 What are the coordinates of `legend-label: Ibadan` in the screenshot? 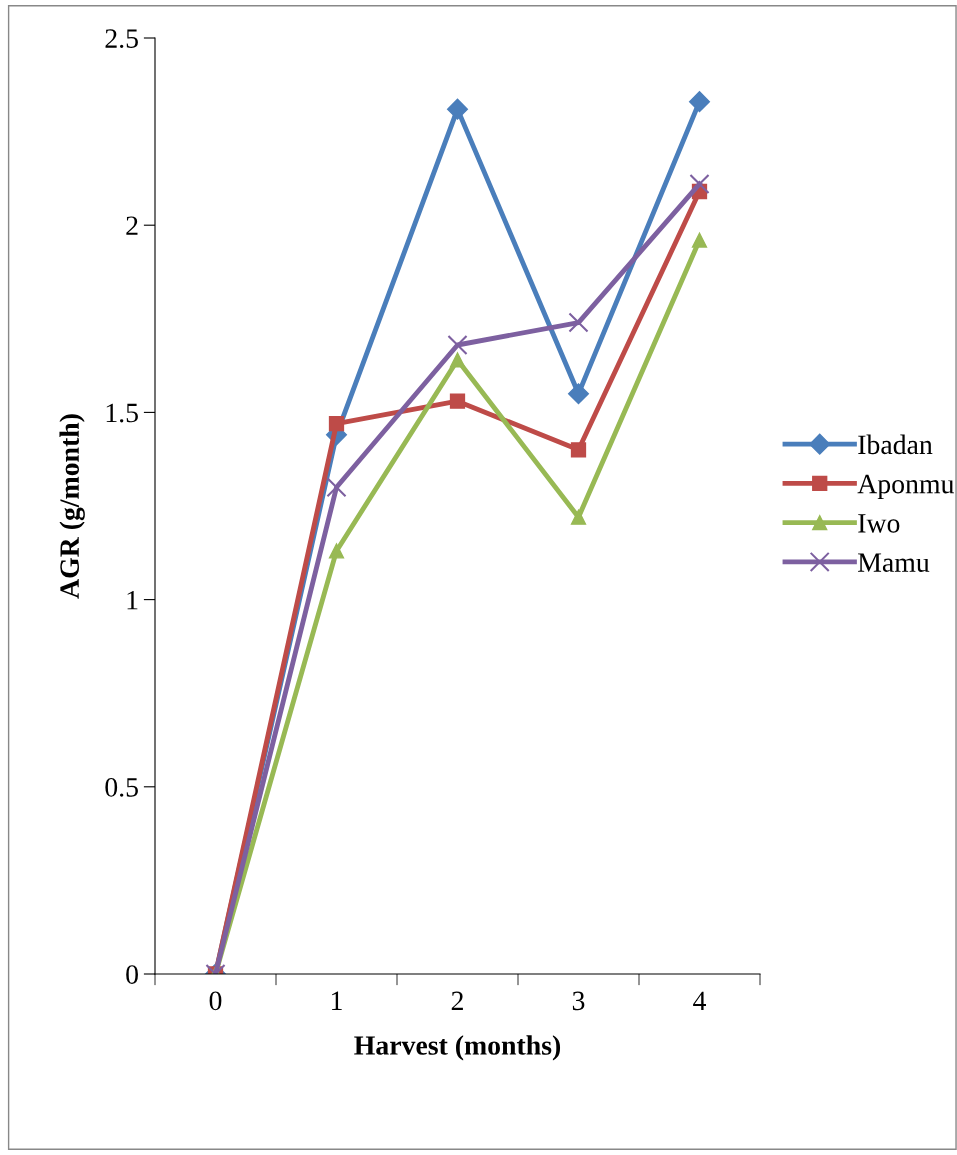 It's located at (895, 444).